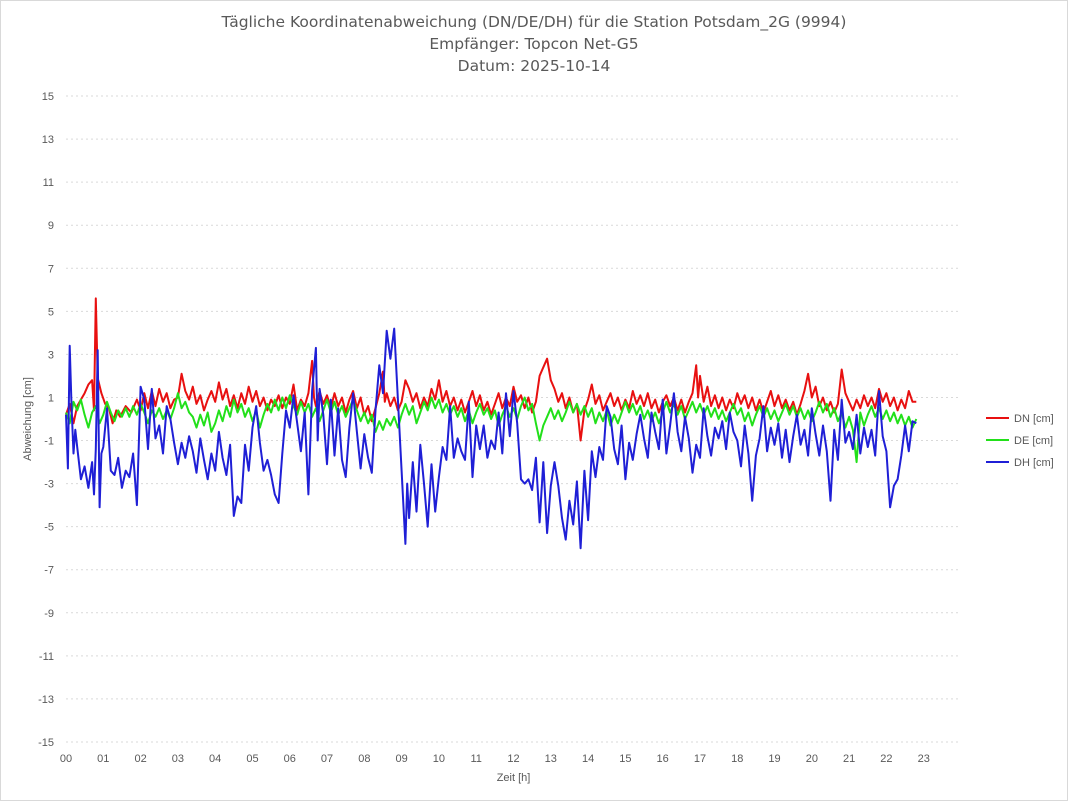  What do you see at coordinates (700, 759) in the screenshot?
I see `x-tick-label: 17` at bounding box center [700, 759].